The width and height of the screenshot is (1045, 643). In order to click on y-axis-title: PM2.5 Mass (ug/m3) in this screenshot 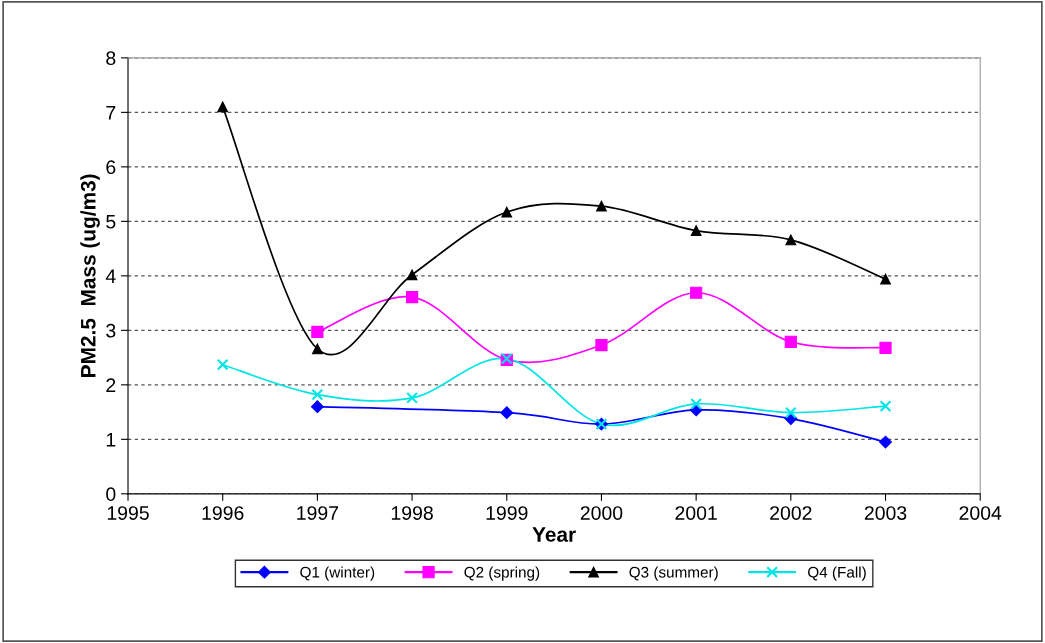, I will do `click(90, 275)`.